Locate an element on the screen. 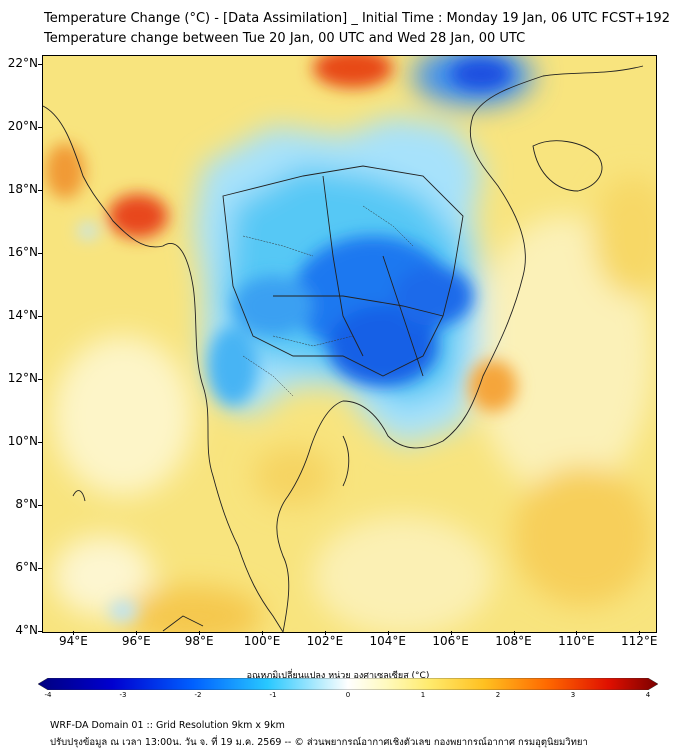  lat-tick-label: 22°N is located at coordinates (22, 63).